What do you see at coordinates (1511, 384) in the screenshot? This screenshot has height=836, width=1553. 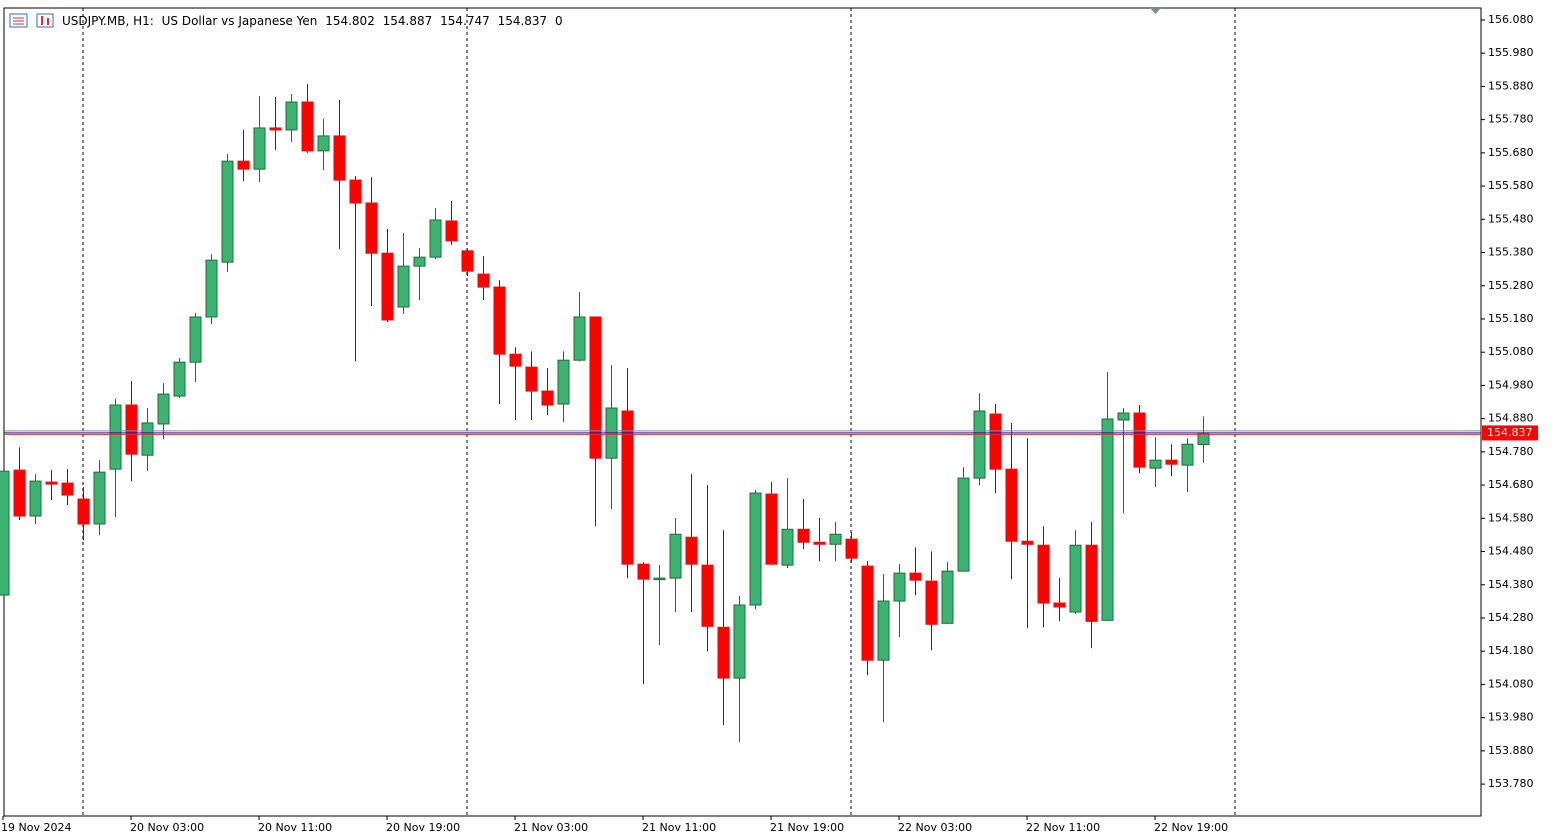 I see `y-tick-label: 154.980` at bounding box center [1511, 384].